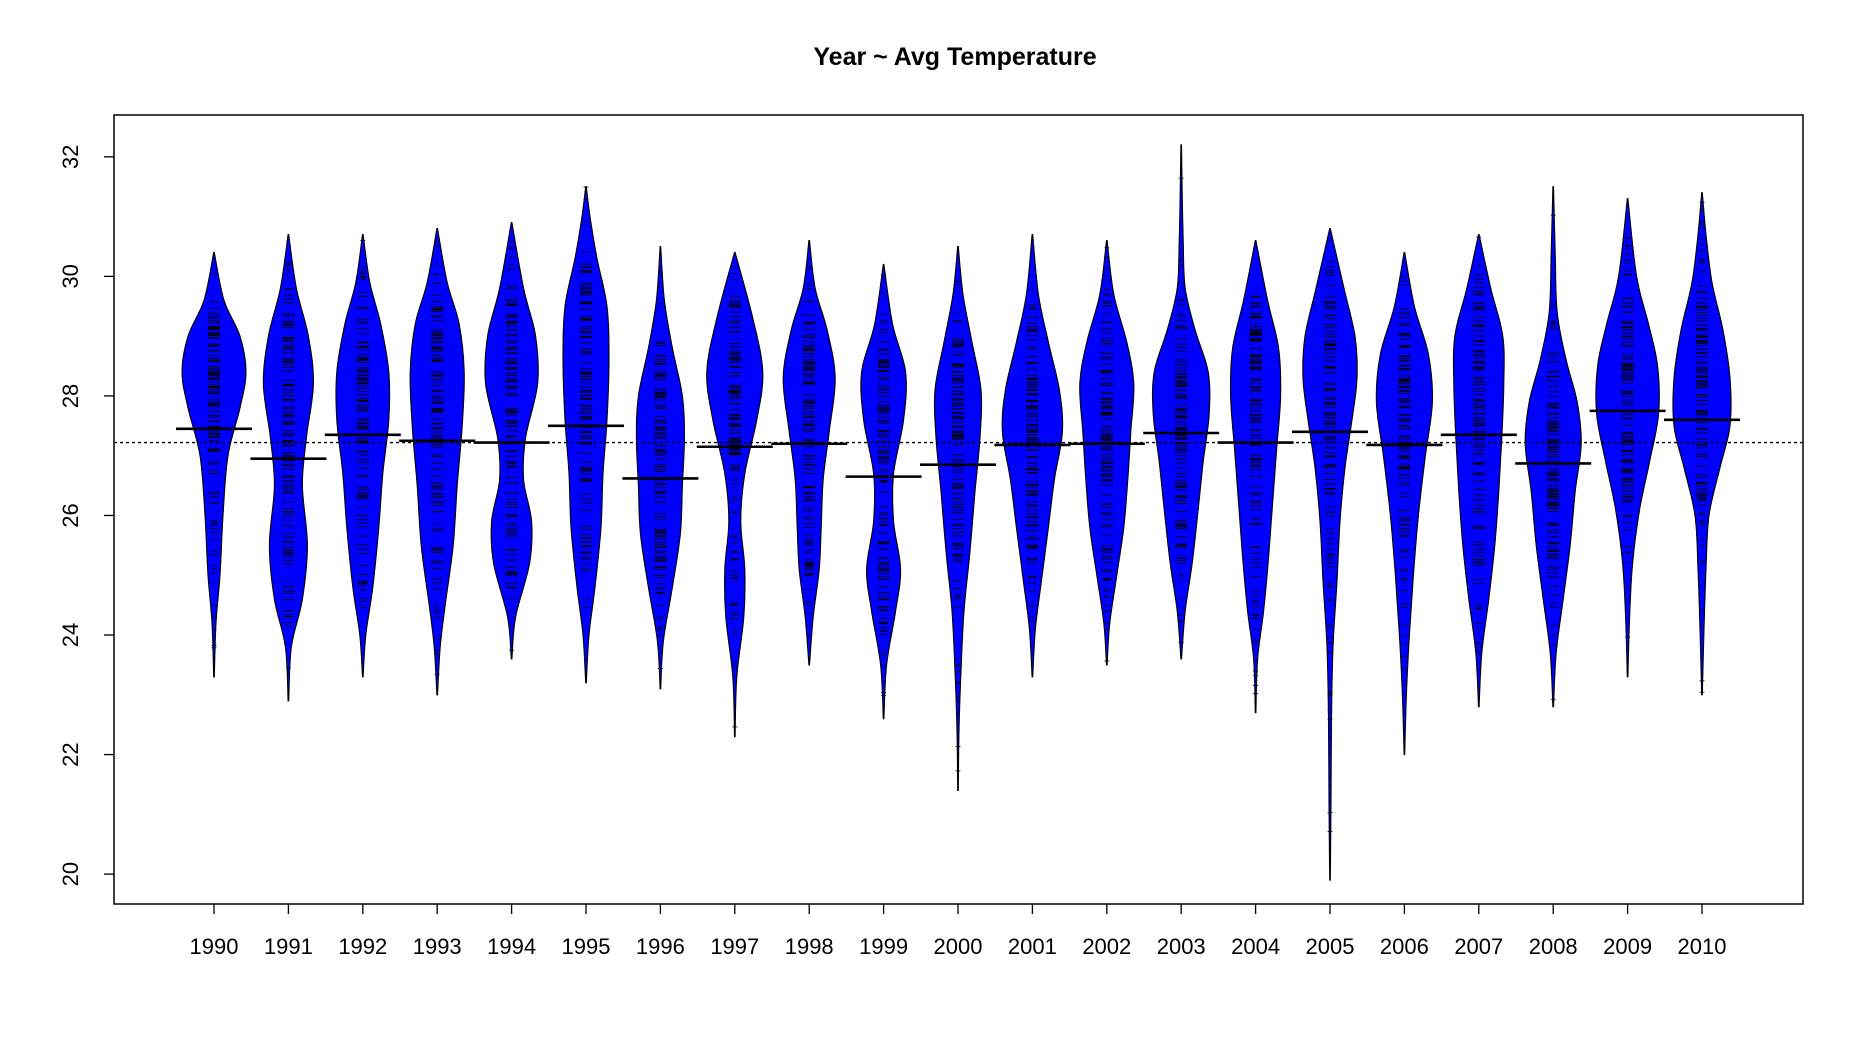  Describe the element at coordinates (70, 754) in the screenshot. I see `y-tick-label: 22` at that location.